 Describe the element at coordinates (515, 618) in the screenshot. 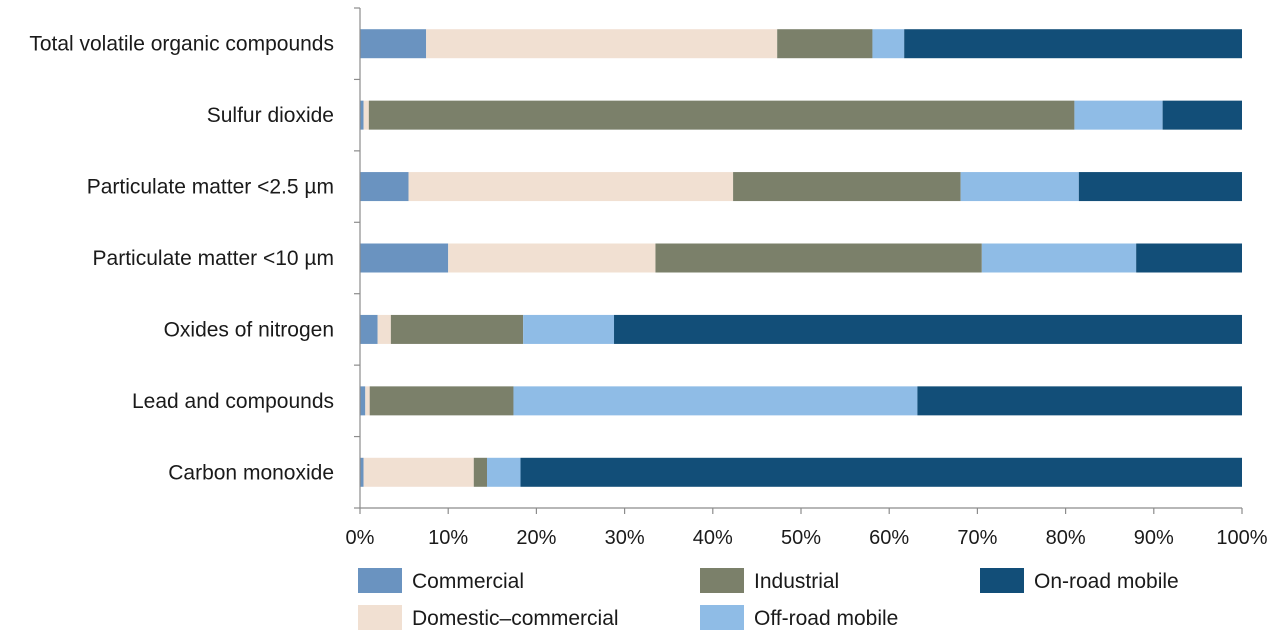

I see `legend-label-2: Domestic–commercial` at that location.